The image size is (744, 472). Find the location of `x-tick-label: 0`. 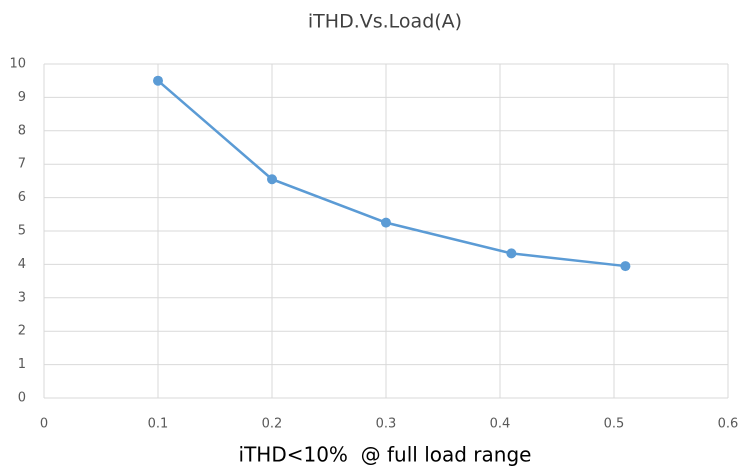

x-tick-label: 0 is located at coordinates (44, 424).